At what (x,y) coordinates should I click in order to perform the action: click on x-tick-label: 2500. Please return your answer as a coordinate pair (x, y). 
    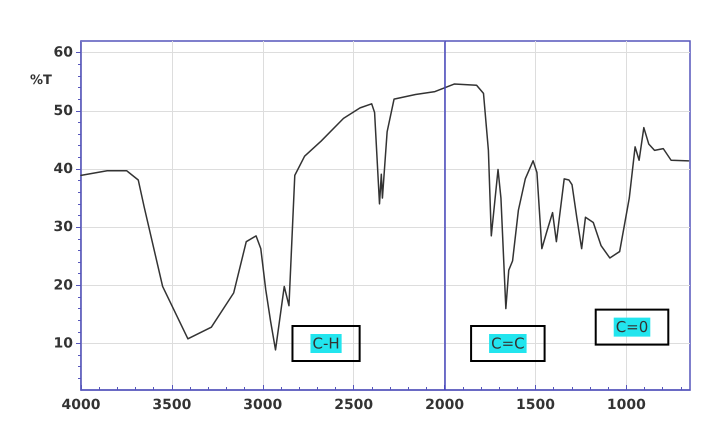
    Looking at the image, I should click on (354, 405).